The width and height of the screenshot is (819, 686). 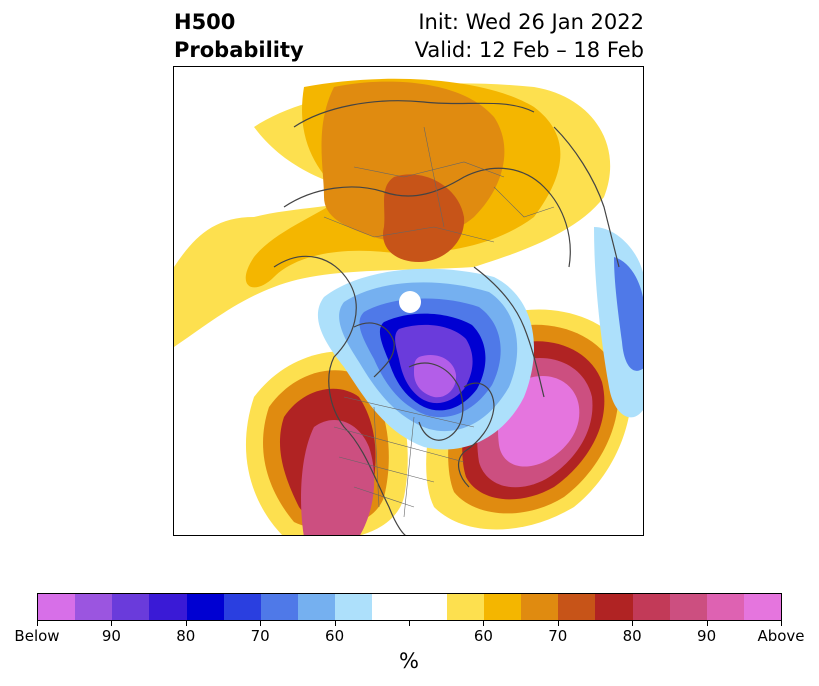 I want to click on colorbar-tick-label-8: 80, so click(x=632, y=636).